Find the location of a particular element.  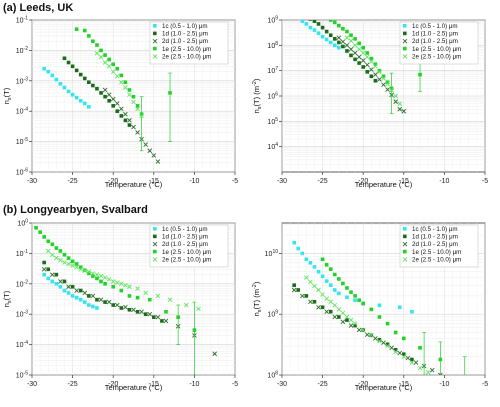

data-layer is located at coordinates (107, 95).